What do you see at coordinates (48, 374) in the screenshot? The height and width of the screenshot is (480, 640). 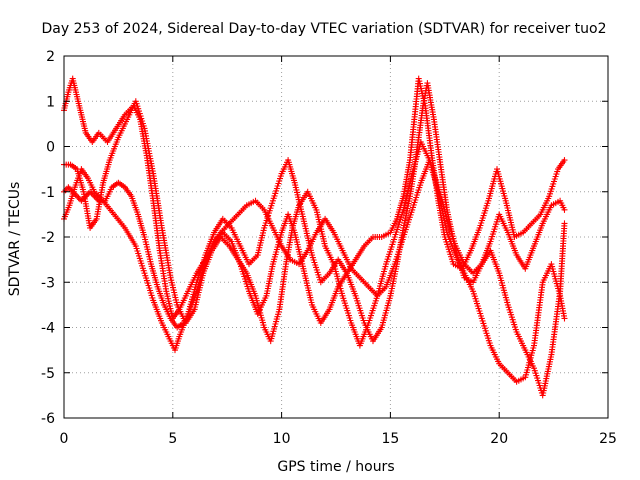 I see `y-tick-label: -5` at bounding box center [48, 374].